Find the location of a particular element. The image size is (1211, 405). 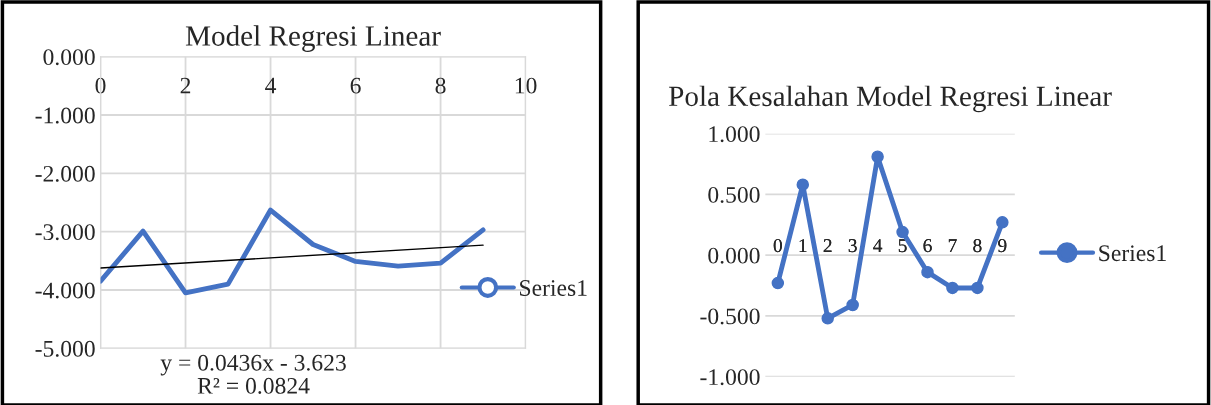

chart-title: Model Regresi Linear is located at coordinates (313, 38).